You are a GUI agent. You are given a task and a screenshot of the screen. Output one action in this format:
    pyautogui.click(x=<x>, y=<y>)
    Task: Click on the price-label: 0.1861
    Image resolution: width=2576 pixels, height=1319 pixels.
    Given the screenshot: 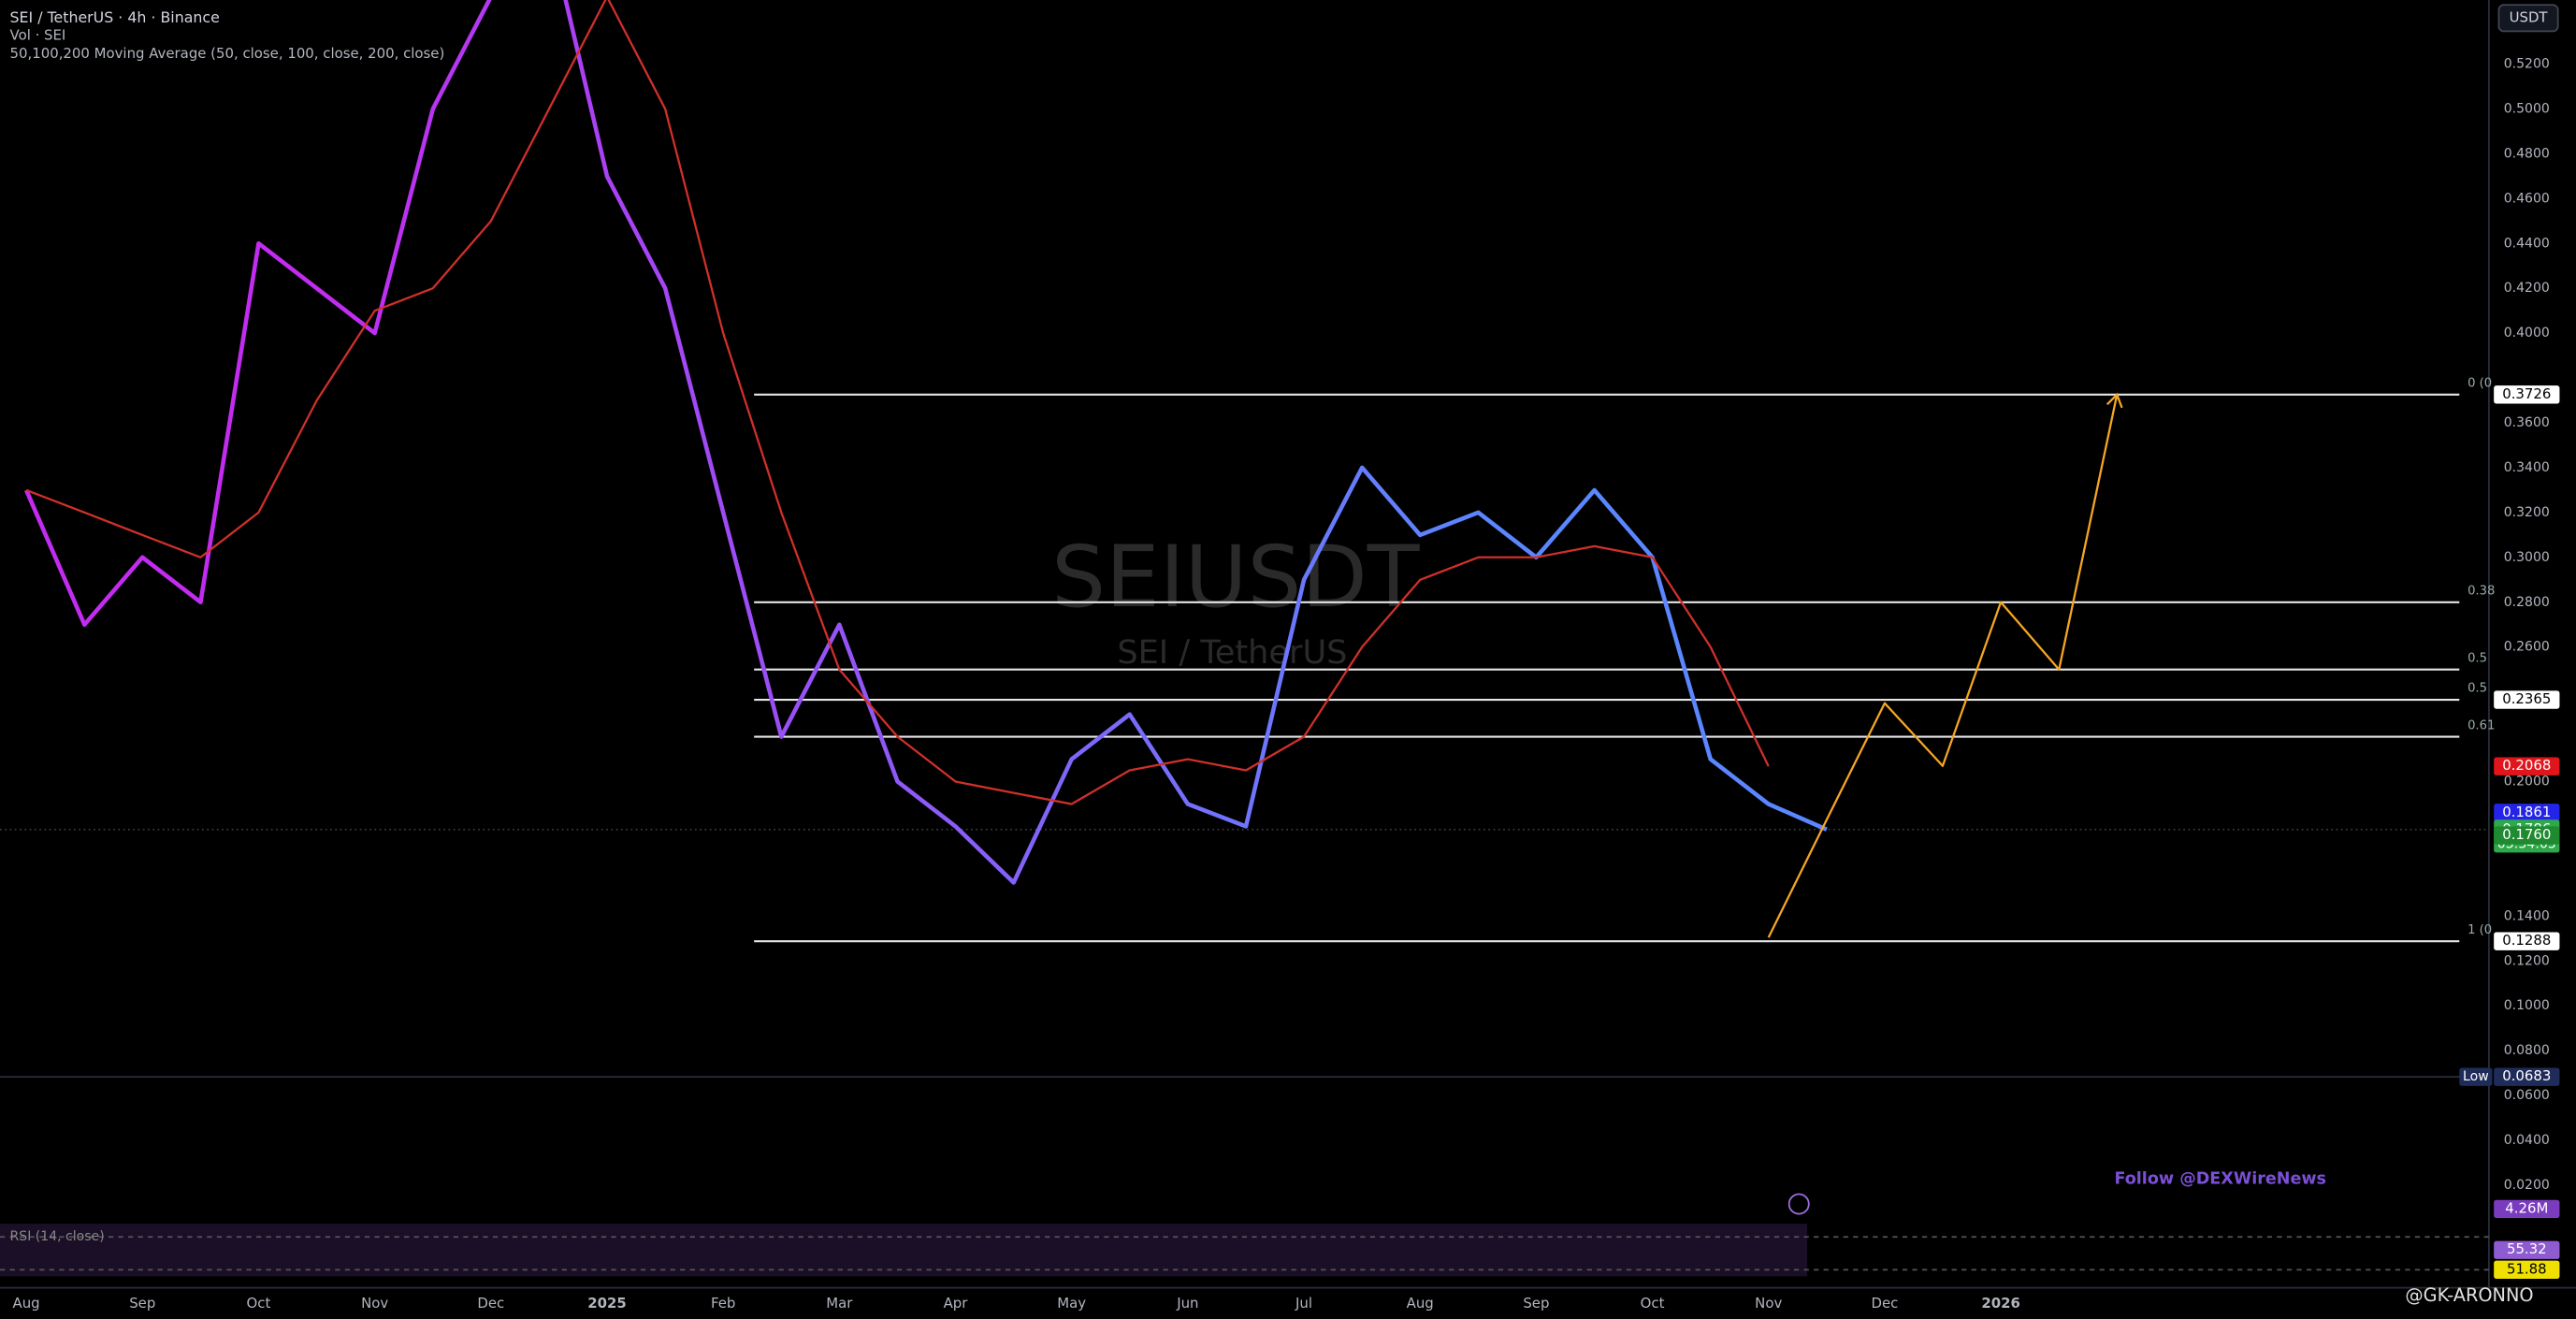 What is the action you would take?
    pyautogui.click(x=2526, y=812)
    